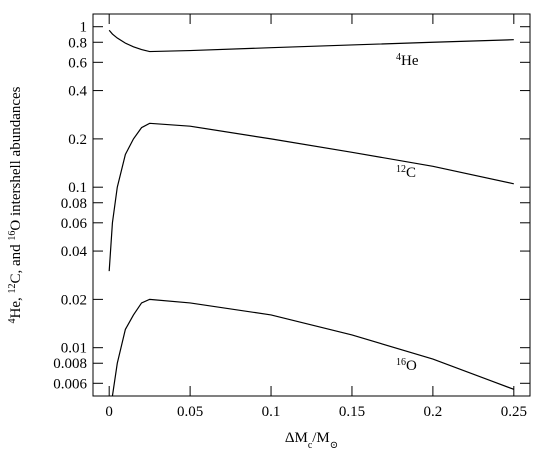 The width and height of the screenshot is (560, 453). I want to click on x-axis-label: ΔMc/M⊙, so click(311, 440).